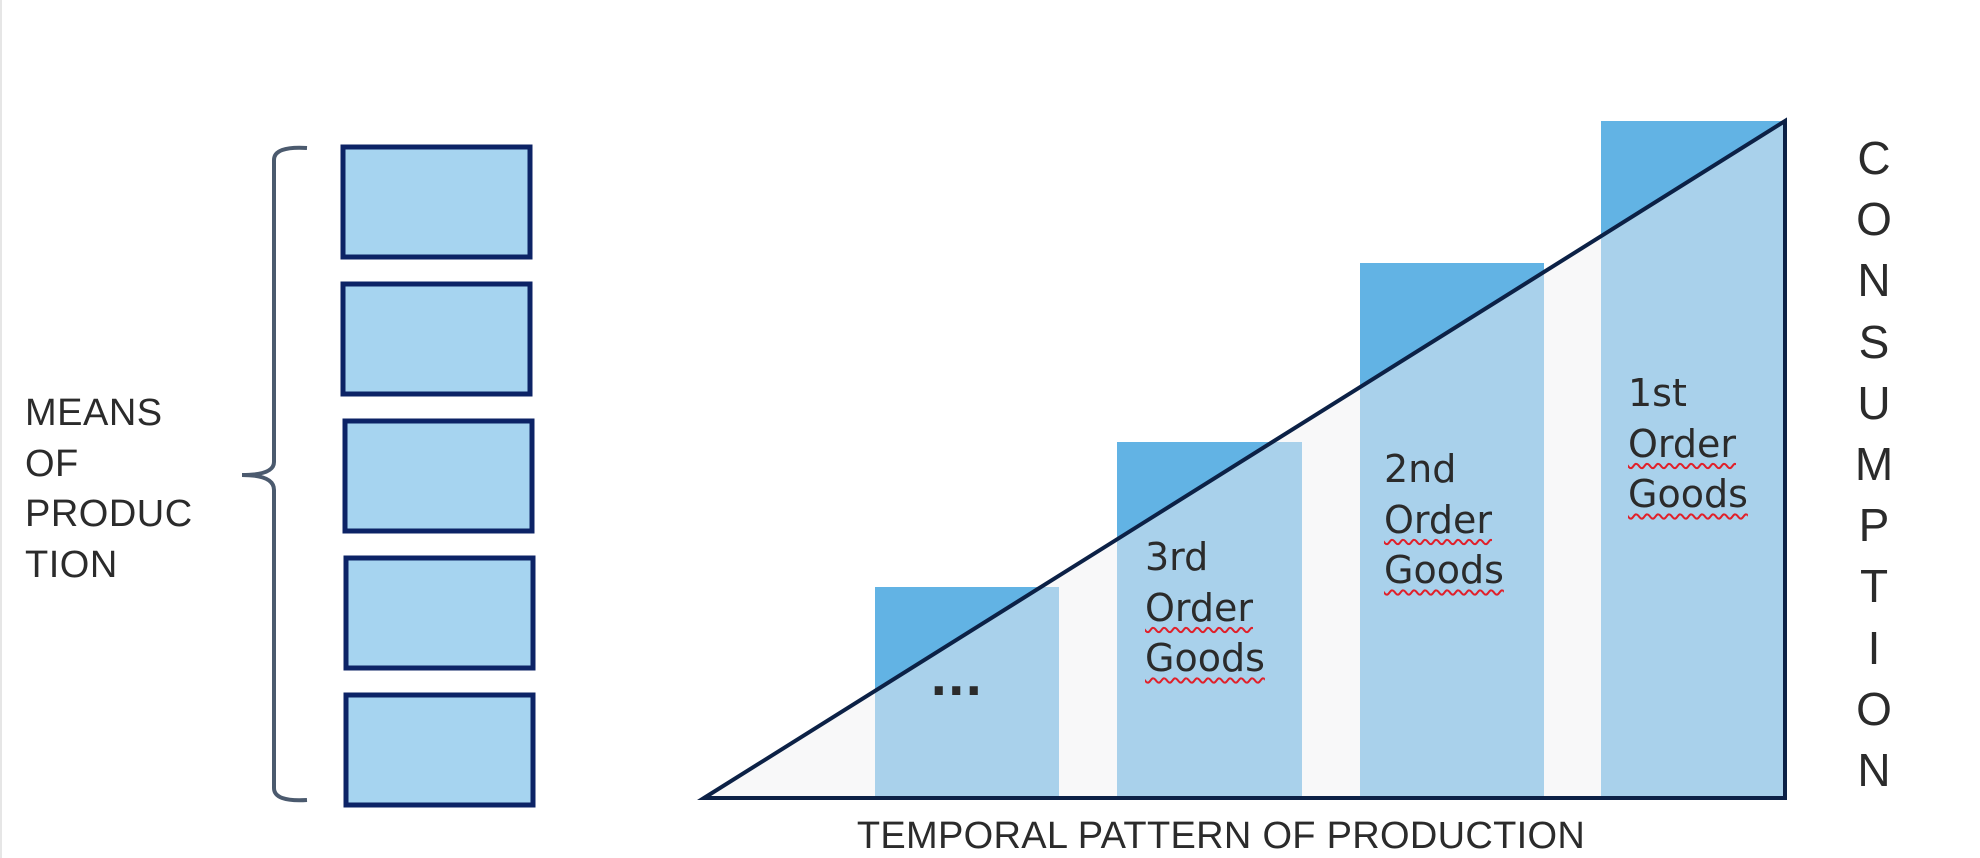 This screenshot has width=1980, height=858. I want to click on label-line: 2nd, so click(1420, 469).